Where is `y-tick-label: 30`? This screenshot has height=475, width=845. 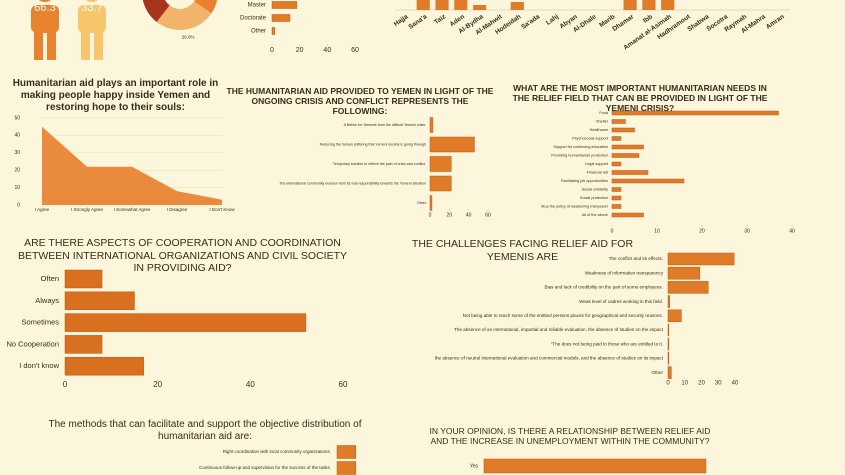
y-tick-label: 30 is located at coordinates (17, 153).